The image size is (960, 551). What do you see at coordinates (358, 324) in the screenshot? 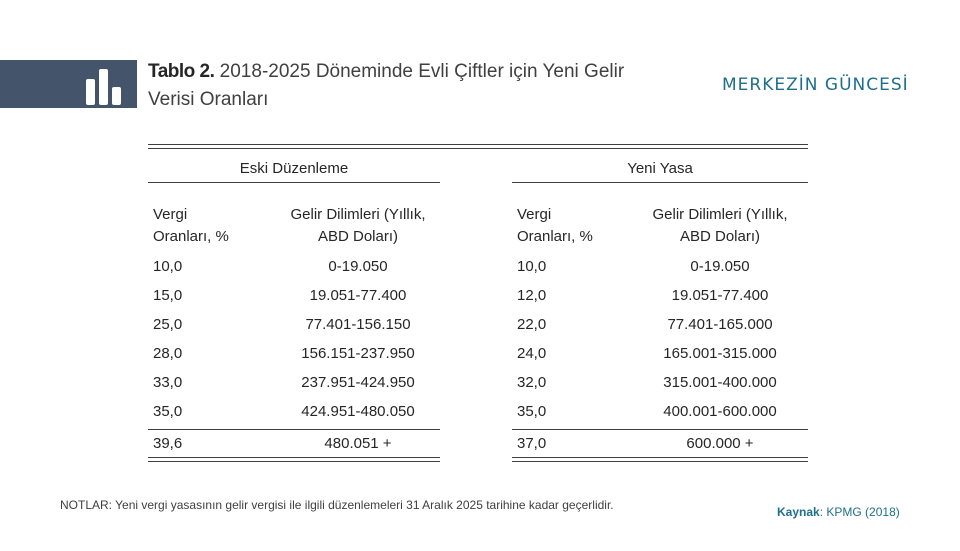
I see `old-range-cell: 77.401-156.150` at bounding box center [358, 324].